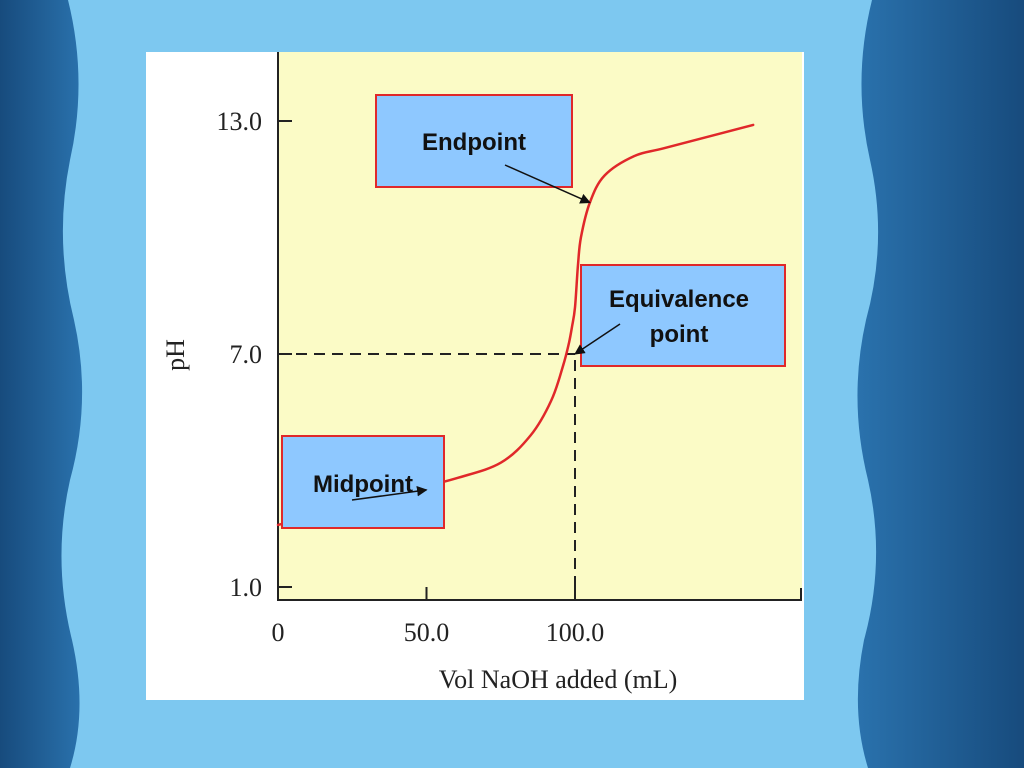 The image size is (1024, 768). Describe the element at coordinates (427, 632) in the screenshot. I see `x-tick-label: 50.0` at that location.